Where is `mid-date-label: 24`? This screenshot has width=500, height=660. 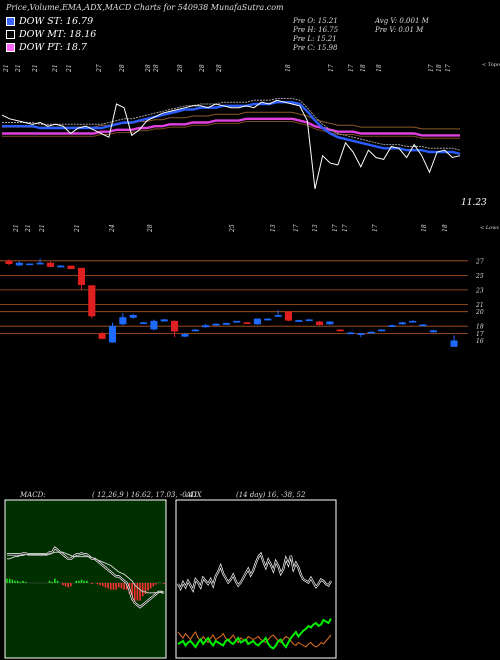 mid-date-label: 24 is located at coordinates (112, 228).